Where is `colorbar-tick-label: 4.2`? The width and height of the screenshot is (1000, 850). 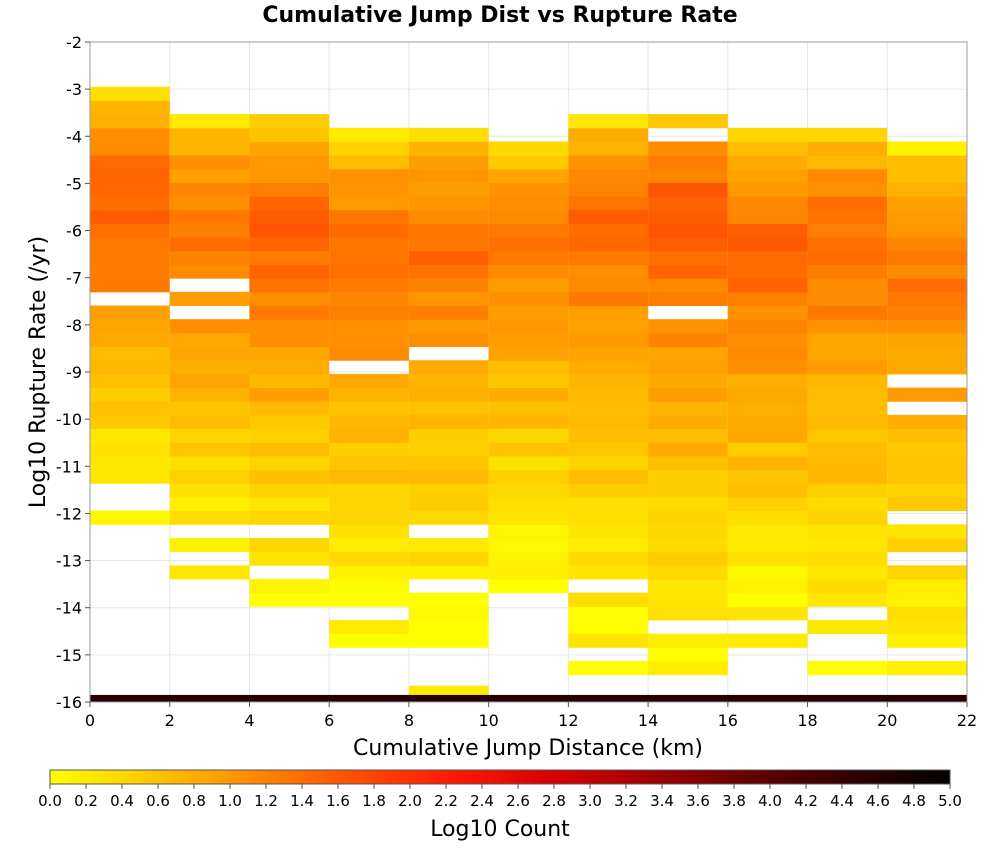 colorbar-tick-label: 4.2 is located at coordinates (806, 801).